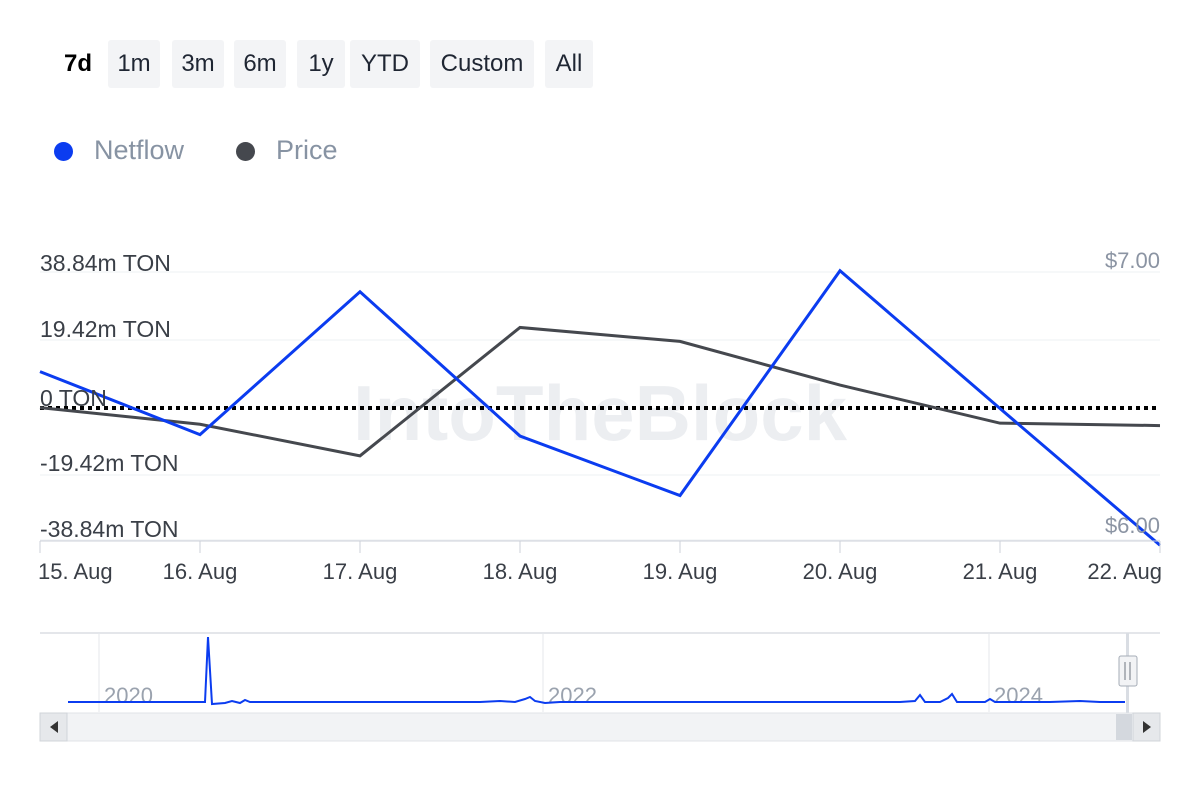 The image size is (1200, 800). I want to click on y-left-tick-label: 0 TON, so click(73, 398).